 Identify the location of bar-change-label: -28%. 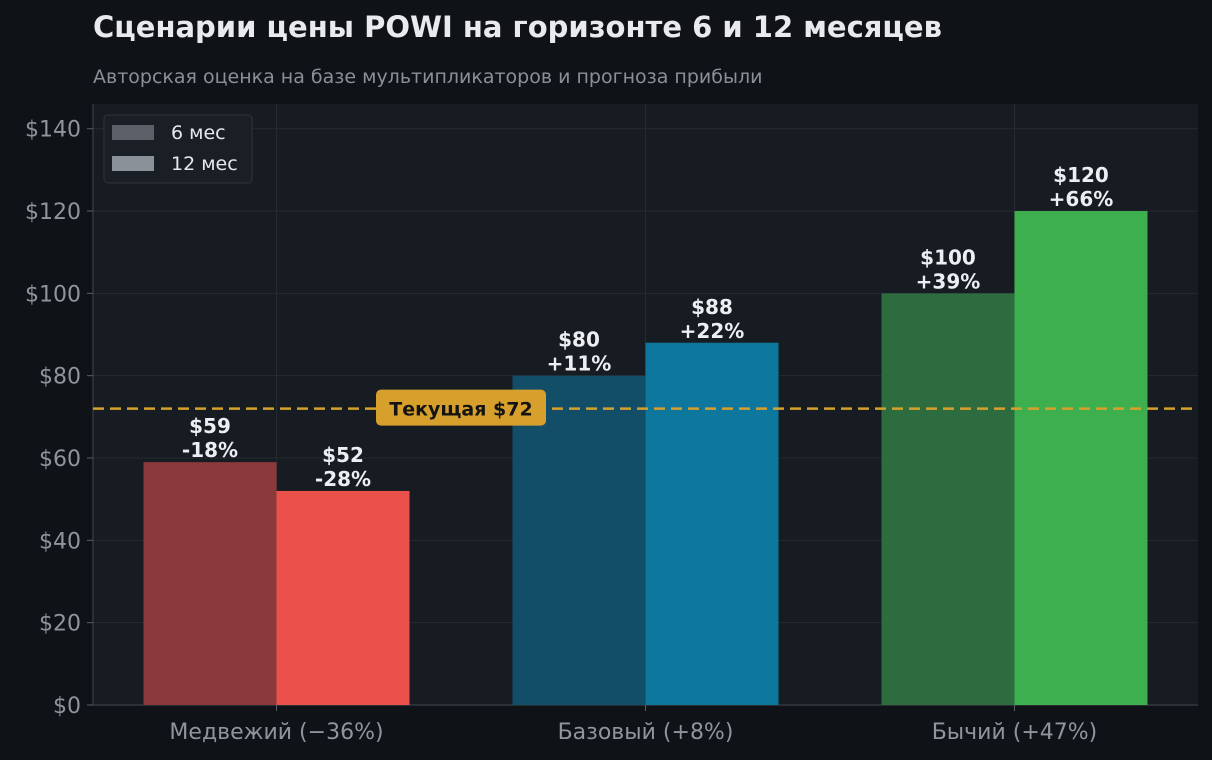
(343, 479).